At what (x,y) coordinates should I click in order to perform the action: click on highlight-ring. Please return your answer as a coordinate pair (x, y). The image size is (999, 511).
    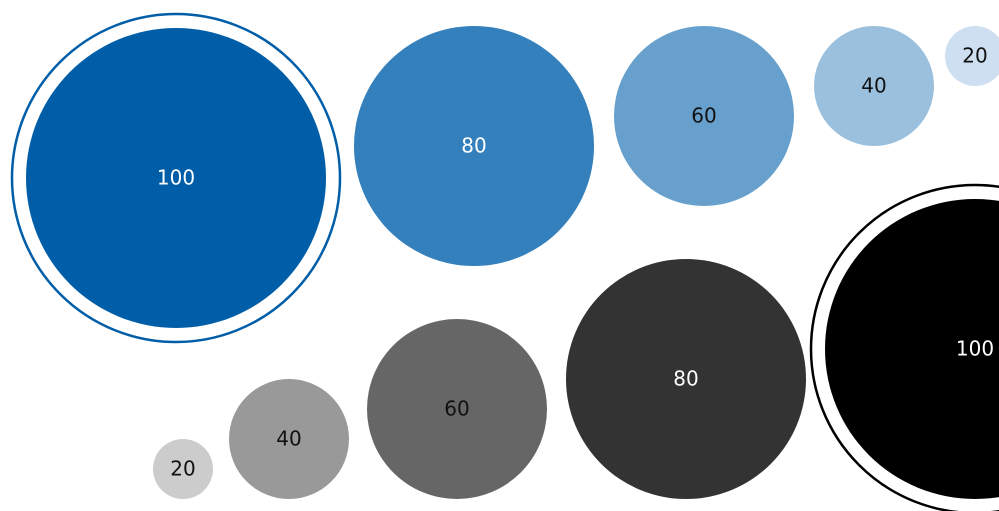
    Looking at the image, I should click on (904, 347).